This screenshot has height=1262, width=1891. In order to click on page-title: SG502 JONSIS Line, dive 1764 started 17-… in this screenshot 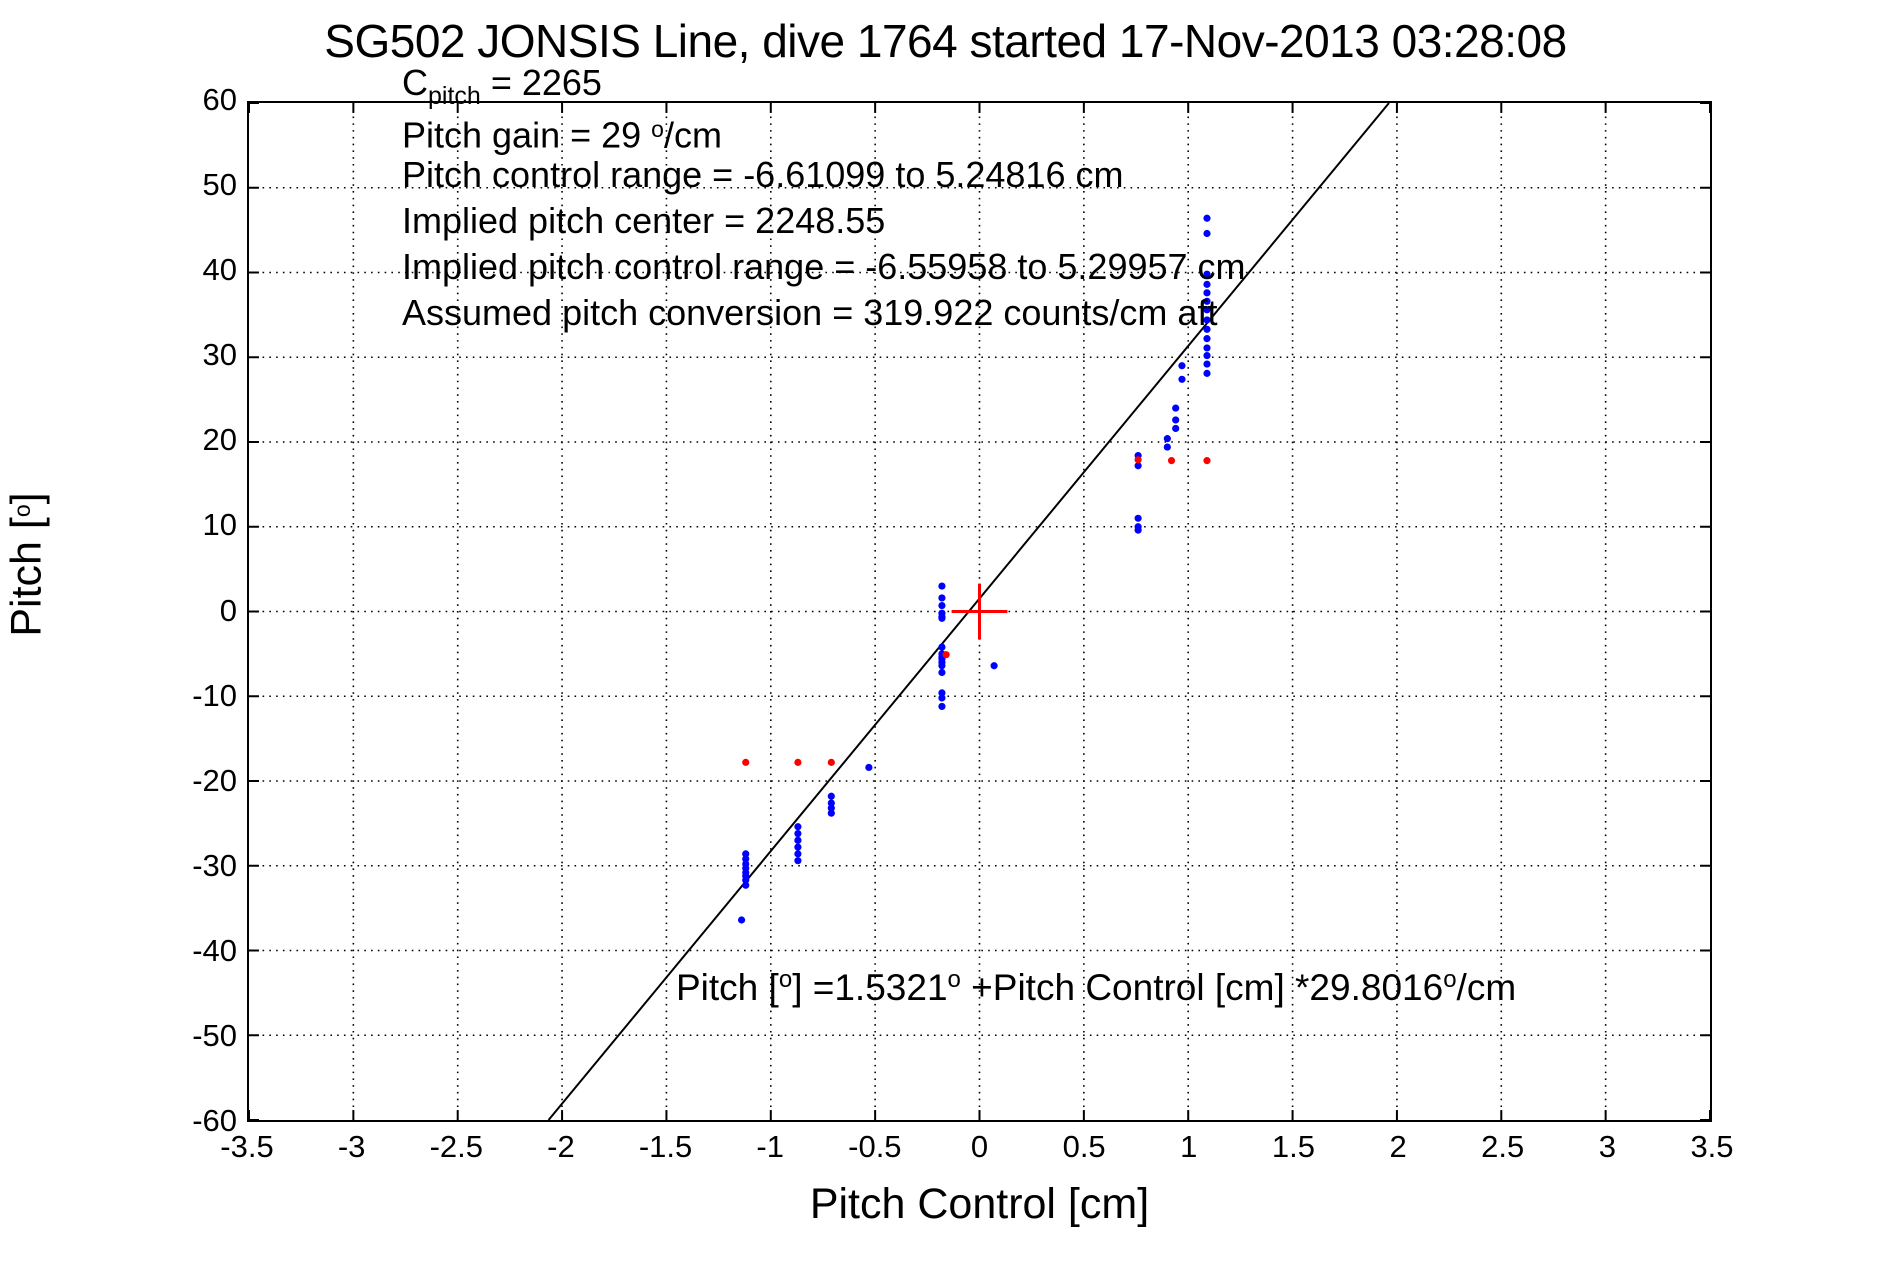, I will do `click(945, 41)`.